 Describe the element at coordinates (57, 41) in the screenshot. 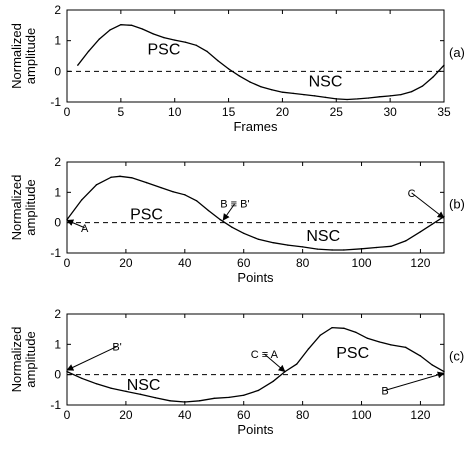

I see `y-tick-label: 1` at that location.